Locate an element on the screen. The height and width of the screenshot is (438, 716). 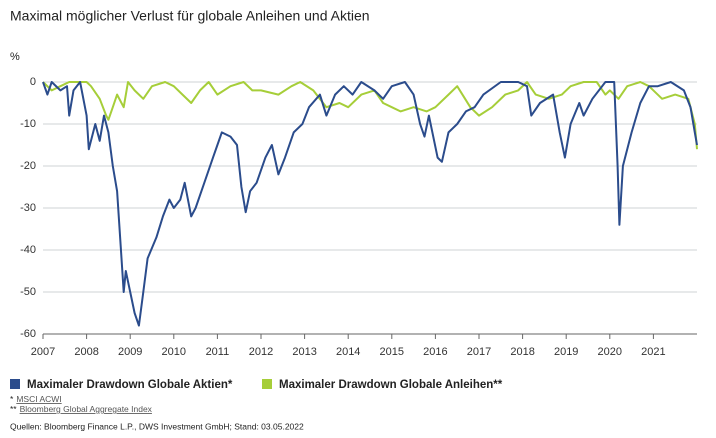
x-tick-label: 2007 is located at coordinates (43, 352).